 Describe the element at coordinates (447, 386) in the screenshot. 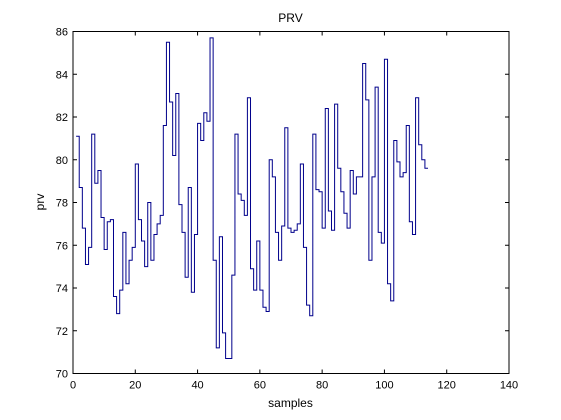

I see `x-tick-label: 120` at that location.